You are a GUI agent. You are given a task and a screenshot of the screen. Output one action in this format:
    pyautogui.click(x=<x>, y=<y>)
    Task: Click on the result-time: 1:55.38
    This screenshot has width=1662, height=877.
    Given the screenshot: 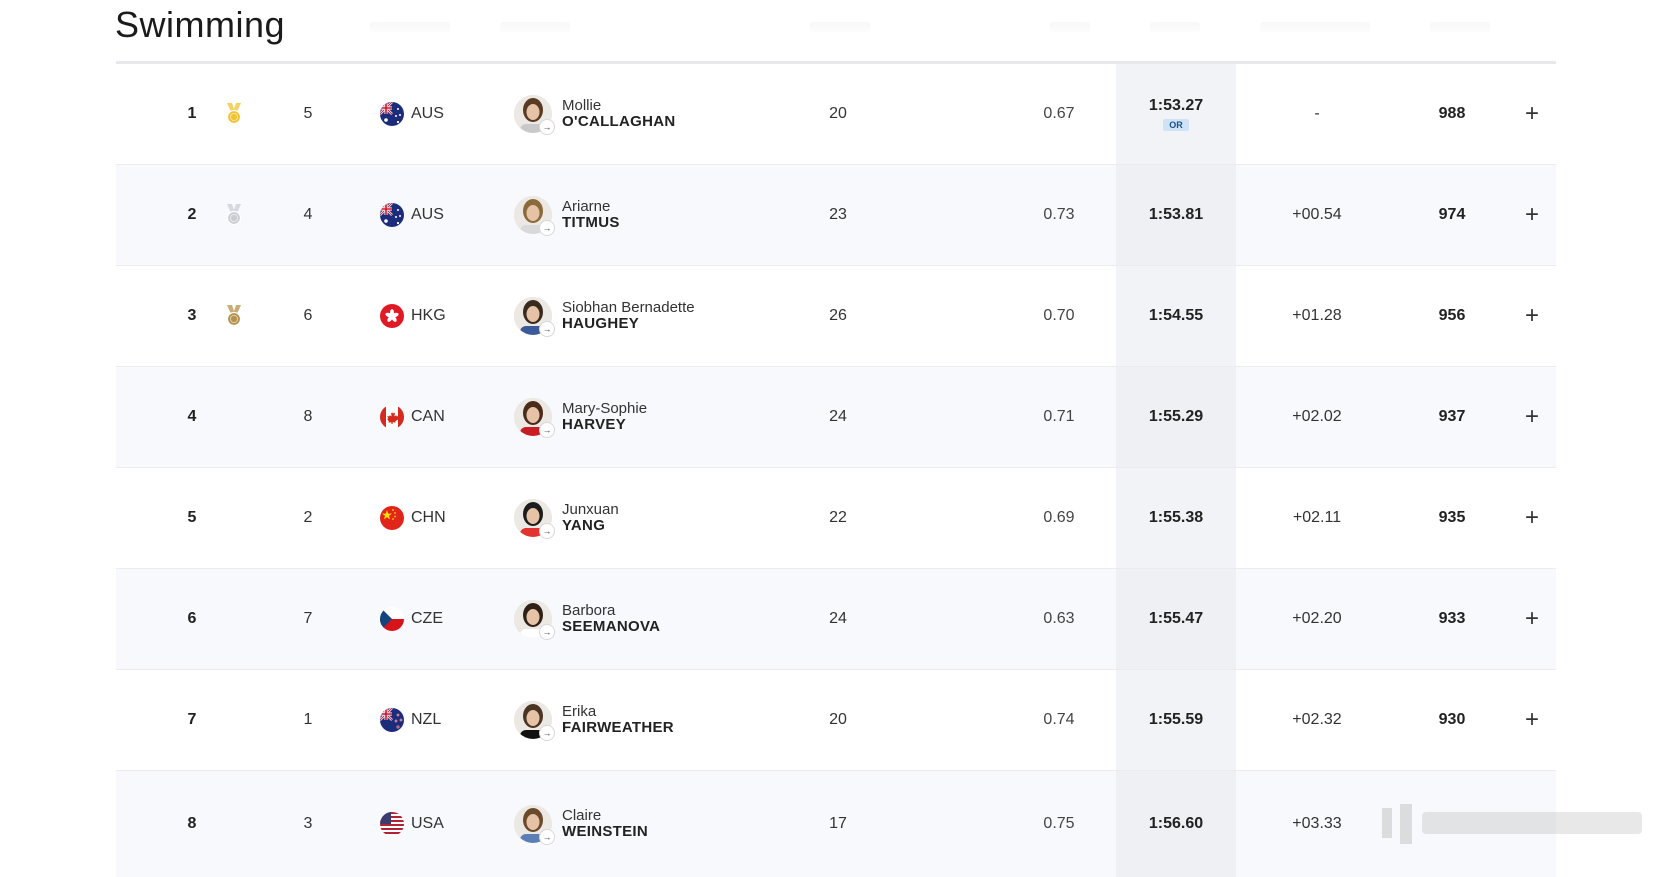 What is the action you would take?
    pyautogui.click(x=1176, y=517)
    